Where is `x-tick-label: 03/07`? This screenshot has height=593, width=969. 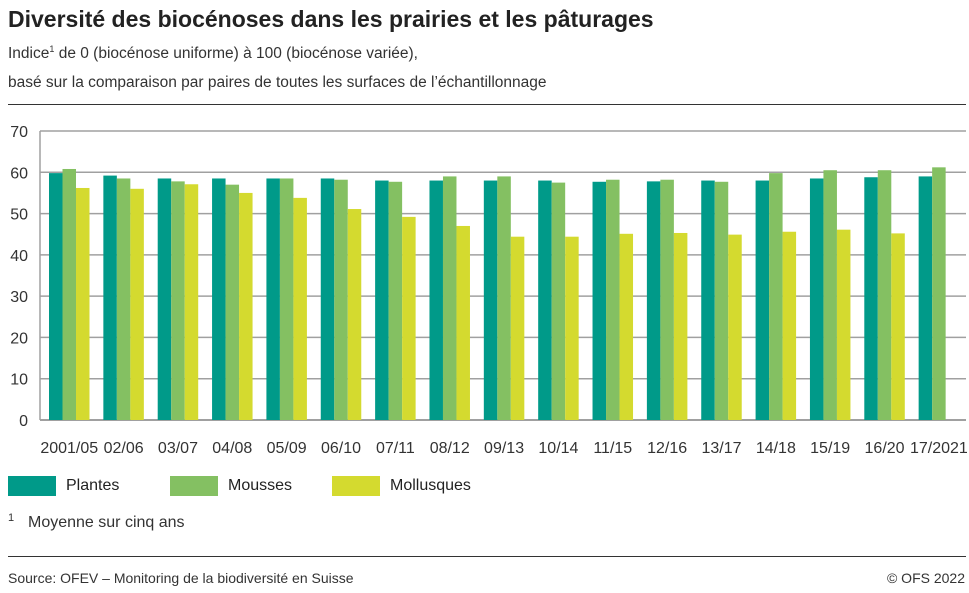 x-tick-label: 03/07 is located at coordinates (178, 448).